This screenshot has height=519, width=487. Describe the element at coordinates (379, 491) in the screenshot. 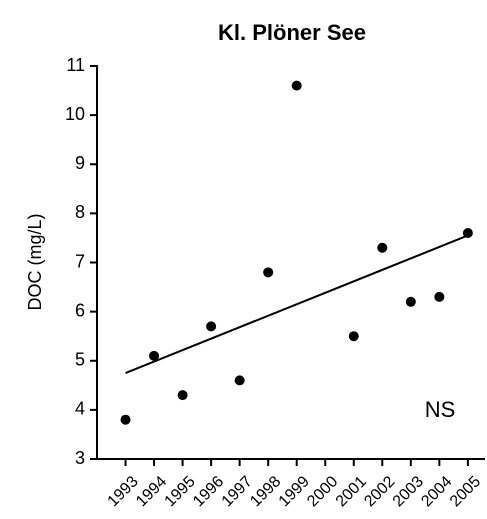

I see `x-tick-label: 2002` at that location.